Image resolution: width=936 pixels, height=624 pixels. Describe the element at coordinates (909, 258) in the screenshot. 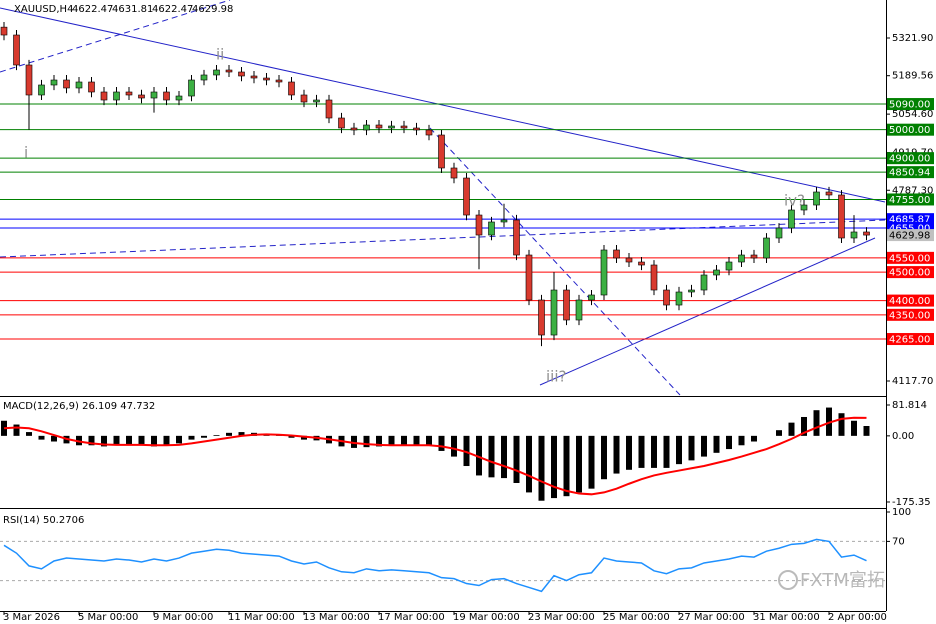

I see `level-label: 4550.00` at that location.